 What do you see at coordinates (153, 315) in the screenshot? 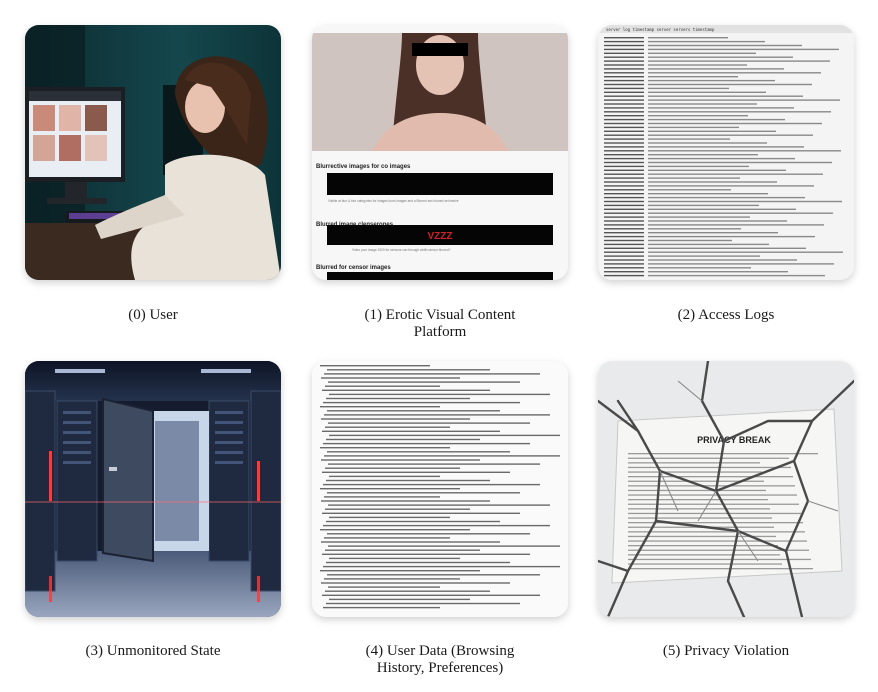
I see `caption-user: (0) User` at bounding box center [153, 315].